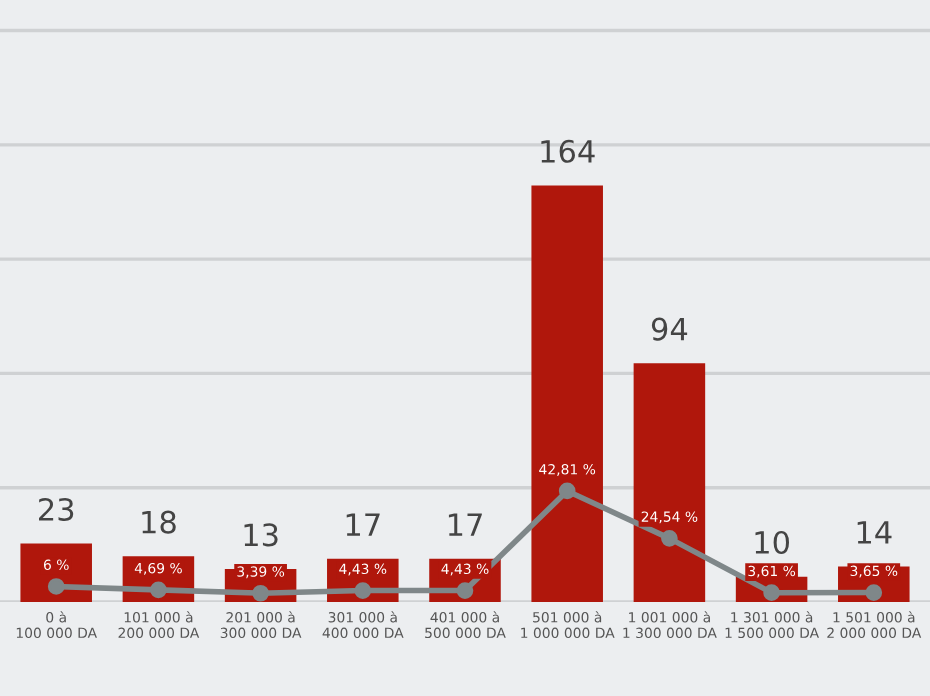  I want to click on data-label: 18, so click(159, 522).